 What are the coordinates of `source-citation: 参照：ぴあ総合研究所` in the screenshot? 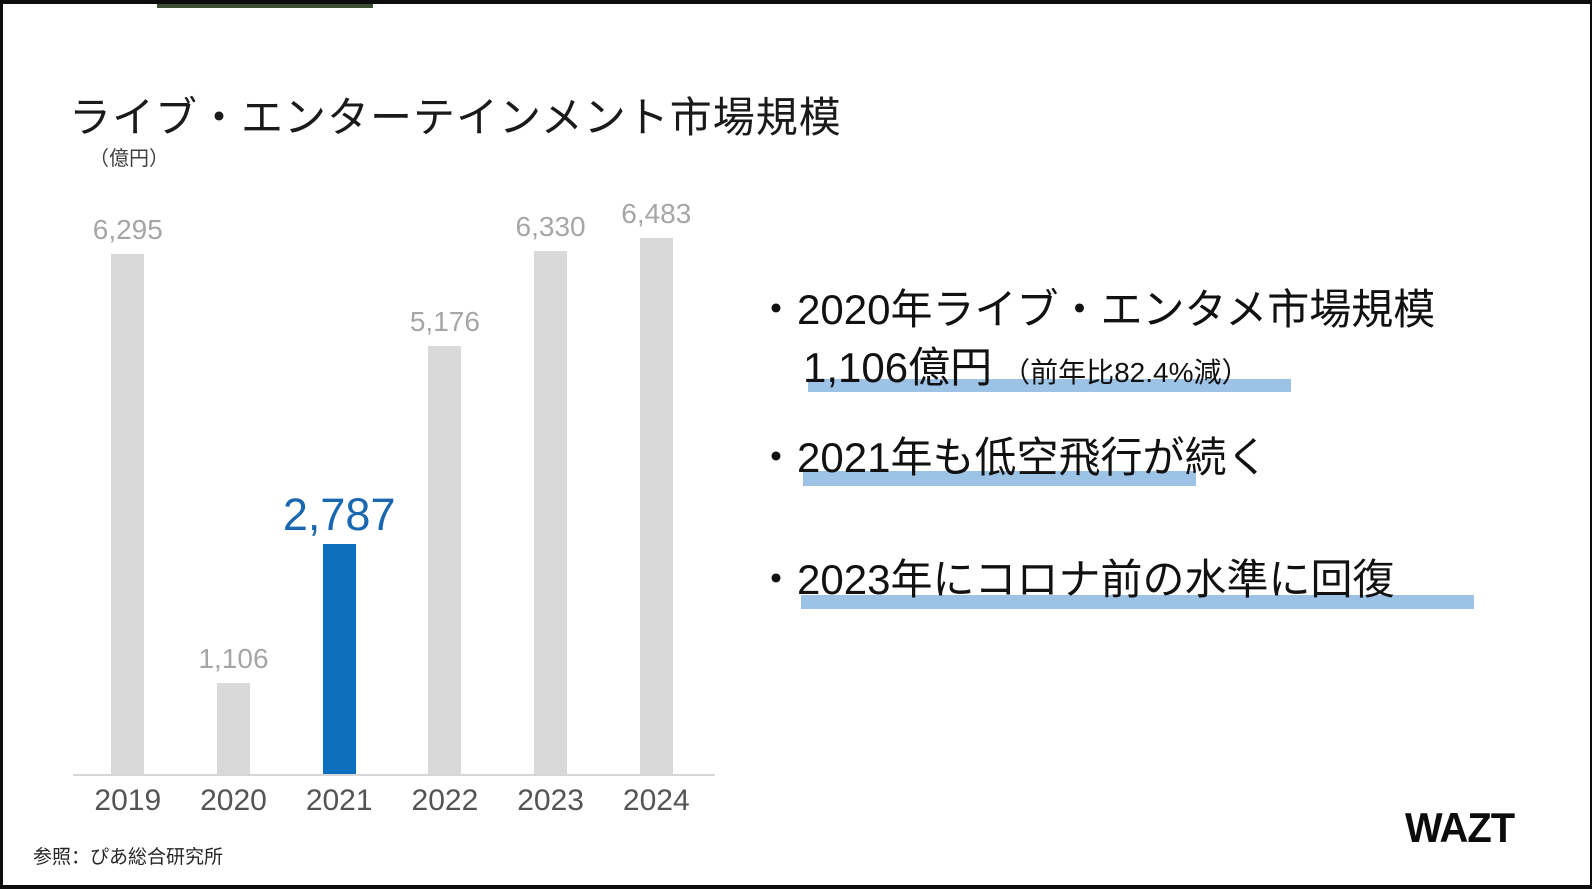 It's located at (128, 857).